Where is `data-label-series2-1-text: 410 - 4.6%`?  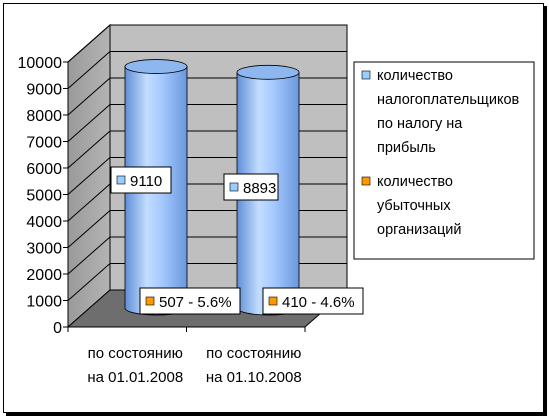 data-label-series2-1-text: 410 - 4.6% is located at coordinates (318, 302).